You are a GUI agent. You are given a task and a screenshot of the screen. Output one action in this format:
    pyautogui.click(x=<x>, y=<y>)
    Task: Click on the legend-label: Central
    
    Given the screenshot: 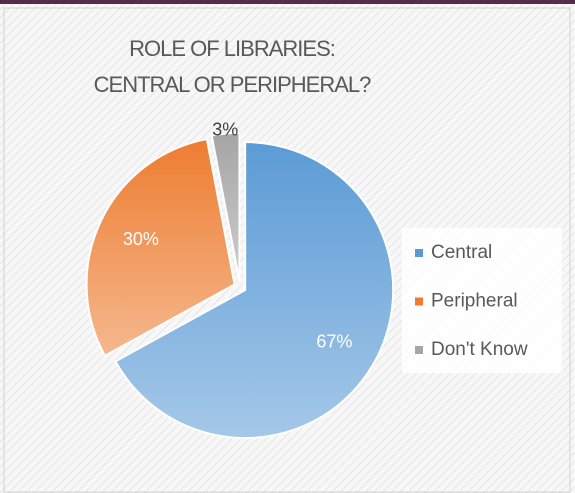 What is the action you would take?
    pyautogui.click(x=461, y=252)
    